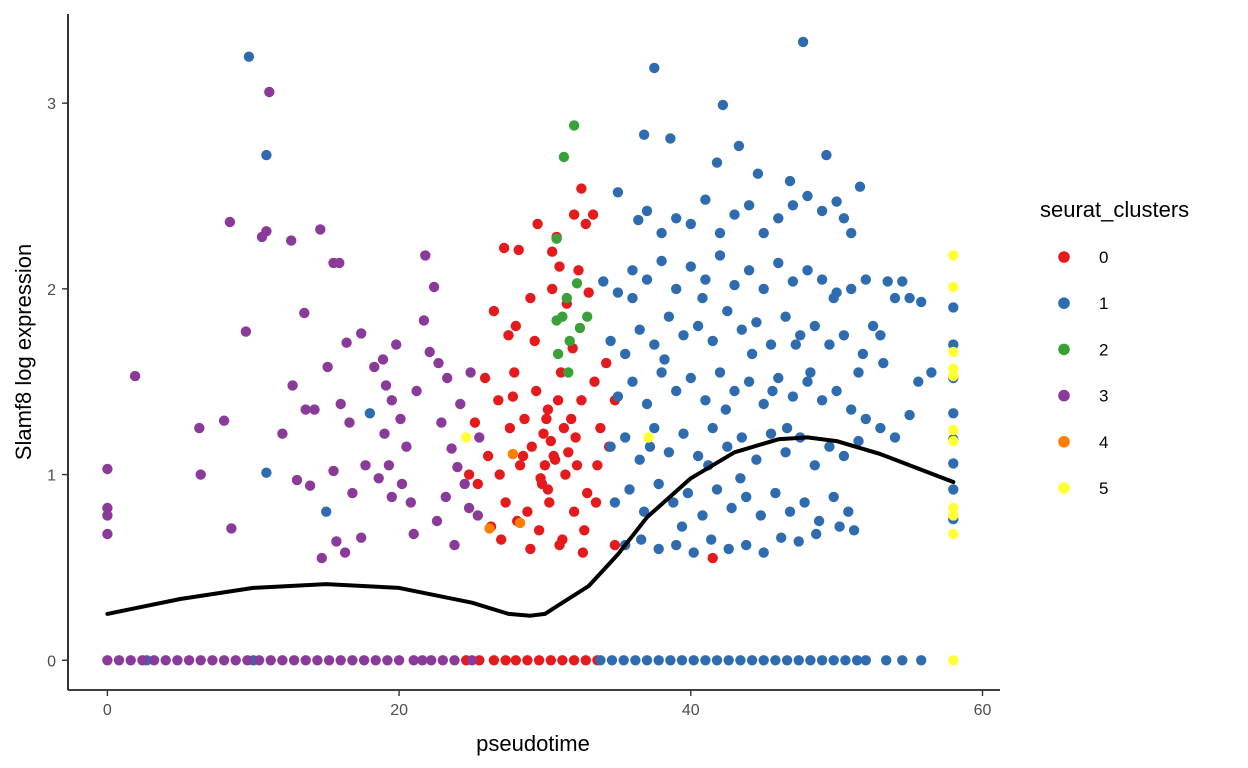 The image size is (1248, 768). Describe the element at coordinates (107, 710) in the screenshot. I see `x-tick-label: 0` at that location.